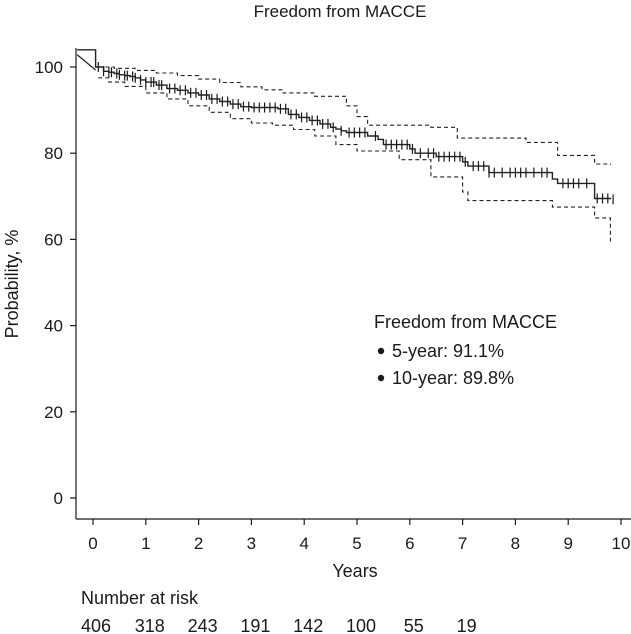  Describe the element at coordinates (354, 571) in the screenshot. I see `x-axis-label: Years` at that location.